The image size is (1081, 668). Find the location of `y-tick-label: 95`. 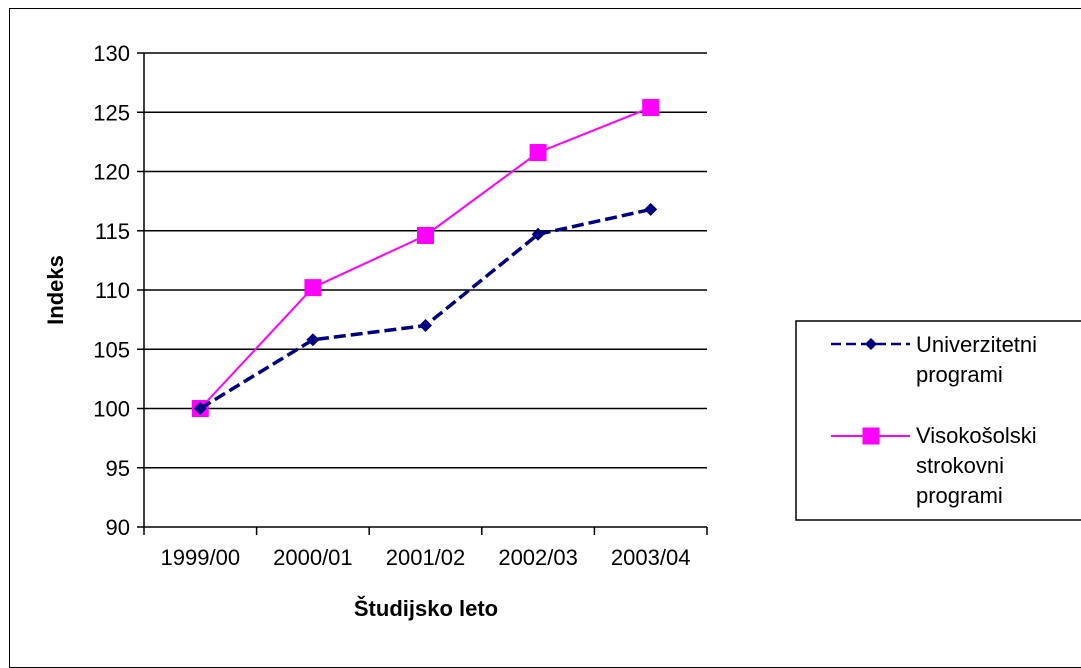

y-tick-label: 95 is located at coordinates (118, 468).